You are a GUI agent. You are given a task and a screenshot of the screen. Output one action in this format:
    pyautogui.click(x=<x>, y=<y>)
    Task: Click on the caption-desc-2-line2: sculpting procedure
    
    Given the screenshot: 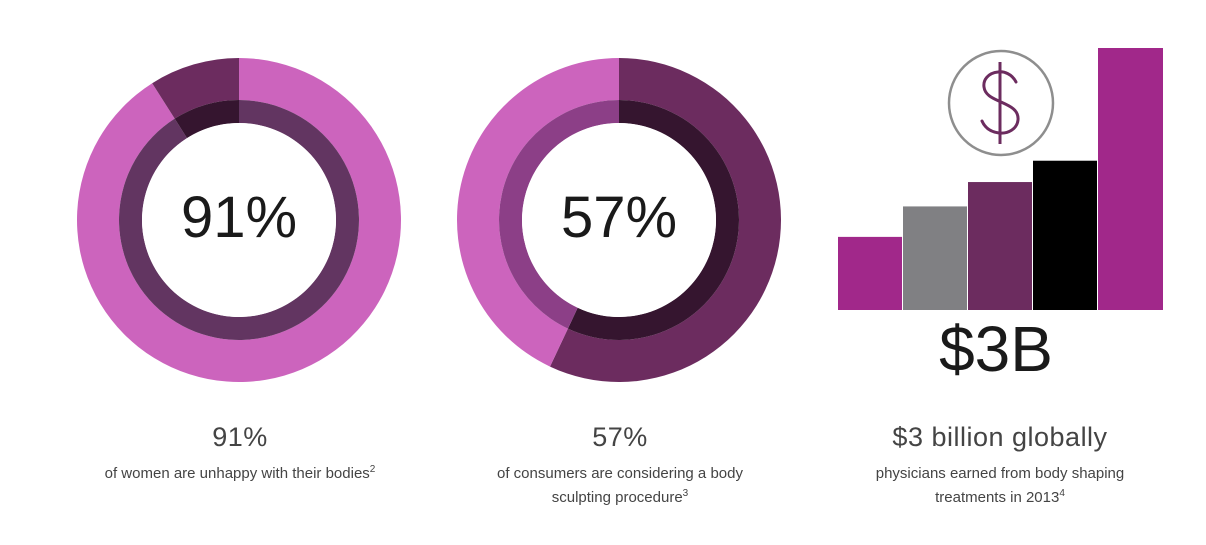 What is the action you would take?
    pyautogui.click(x=617, y=497)
    